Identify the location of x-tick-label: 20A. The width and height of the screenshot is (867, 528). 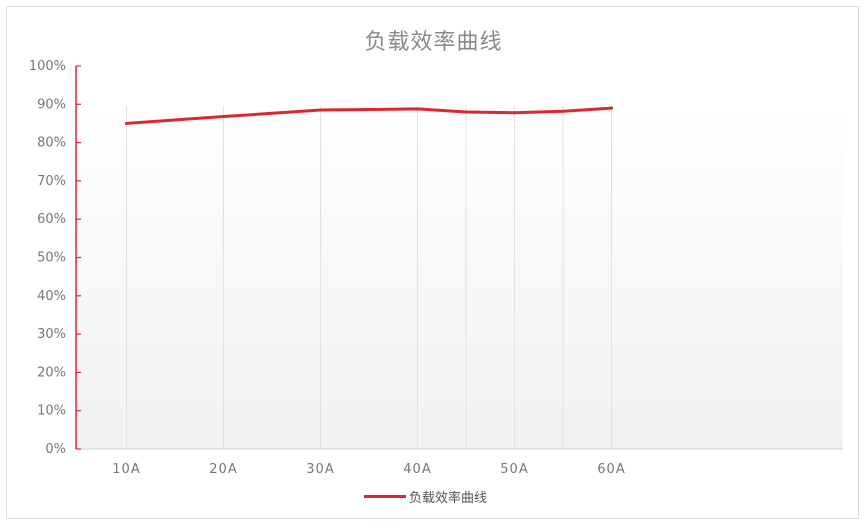
(223, 469).